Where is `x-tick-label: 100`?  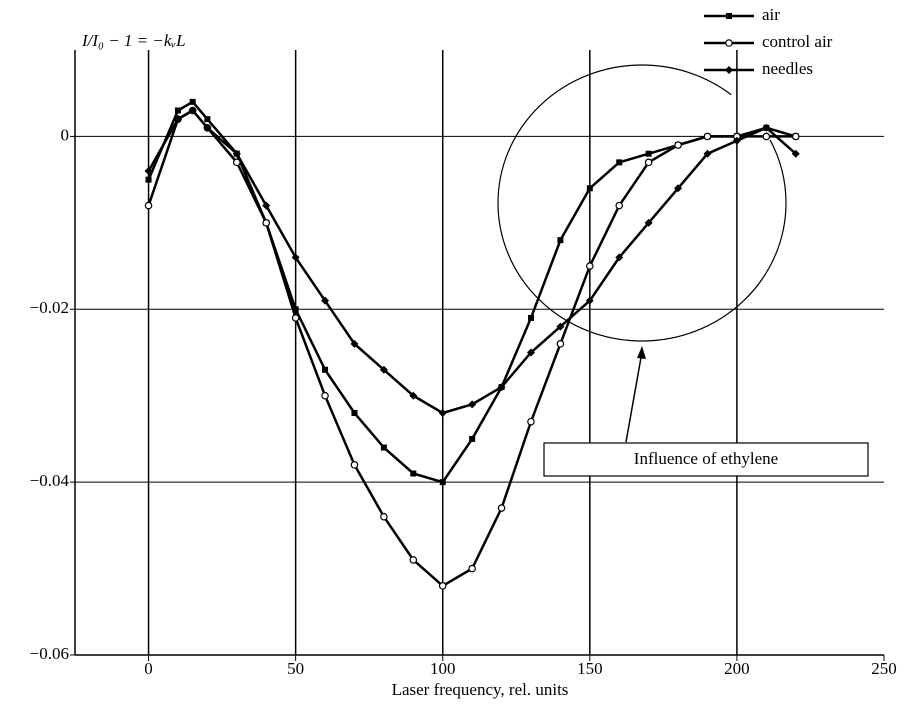
x-tick-label: 100 is located at coordinates (443, 668).